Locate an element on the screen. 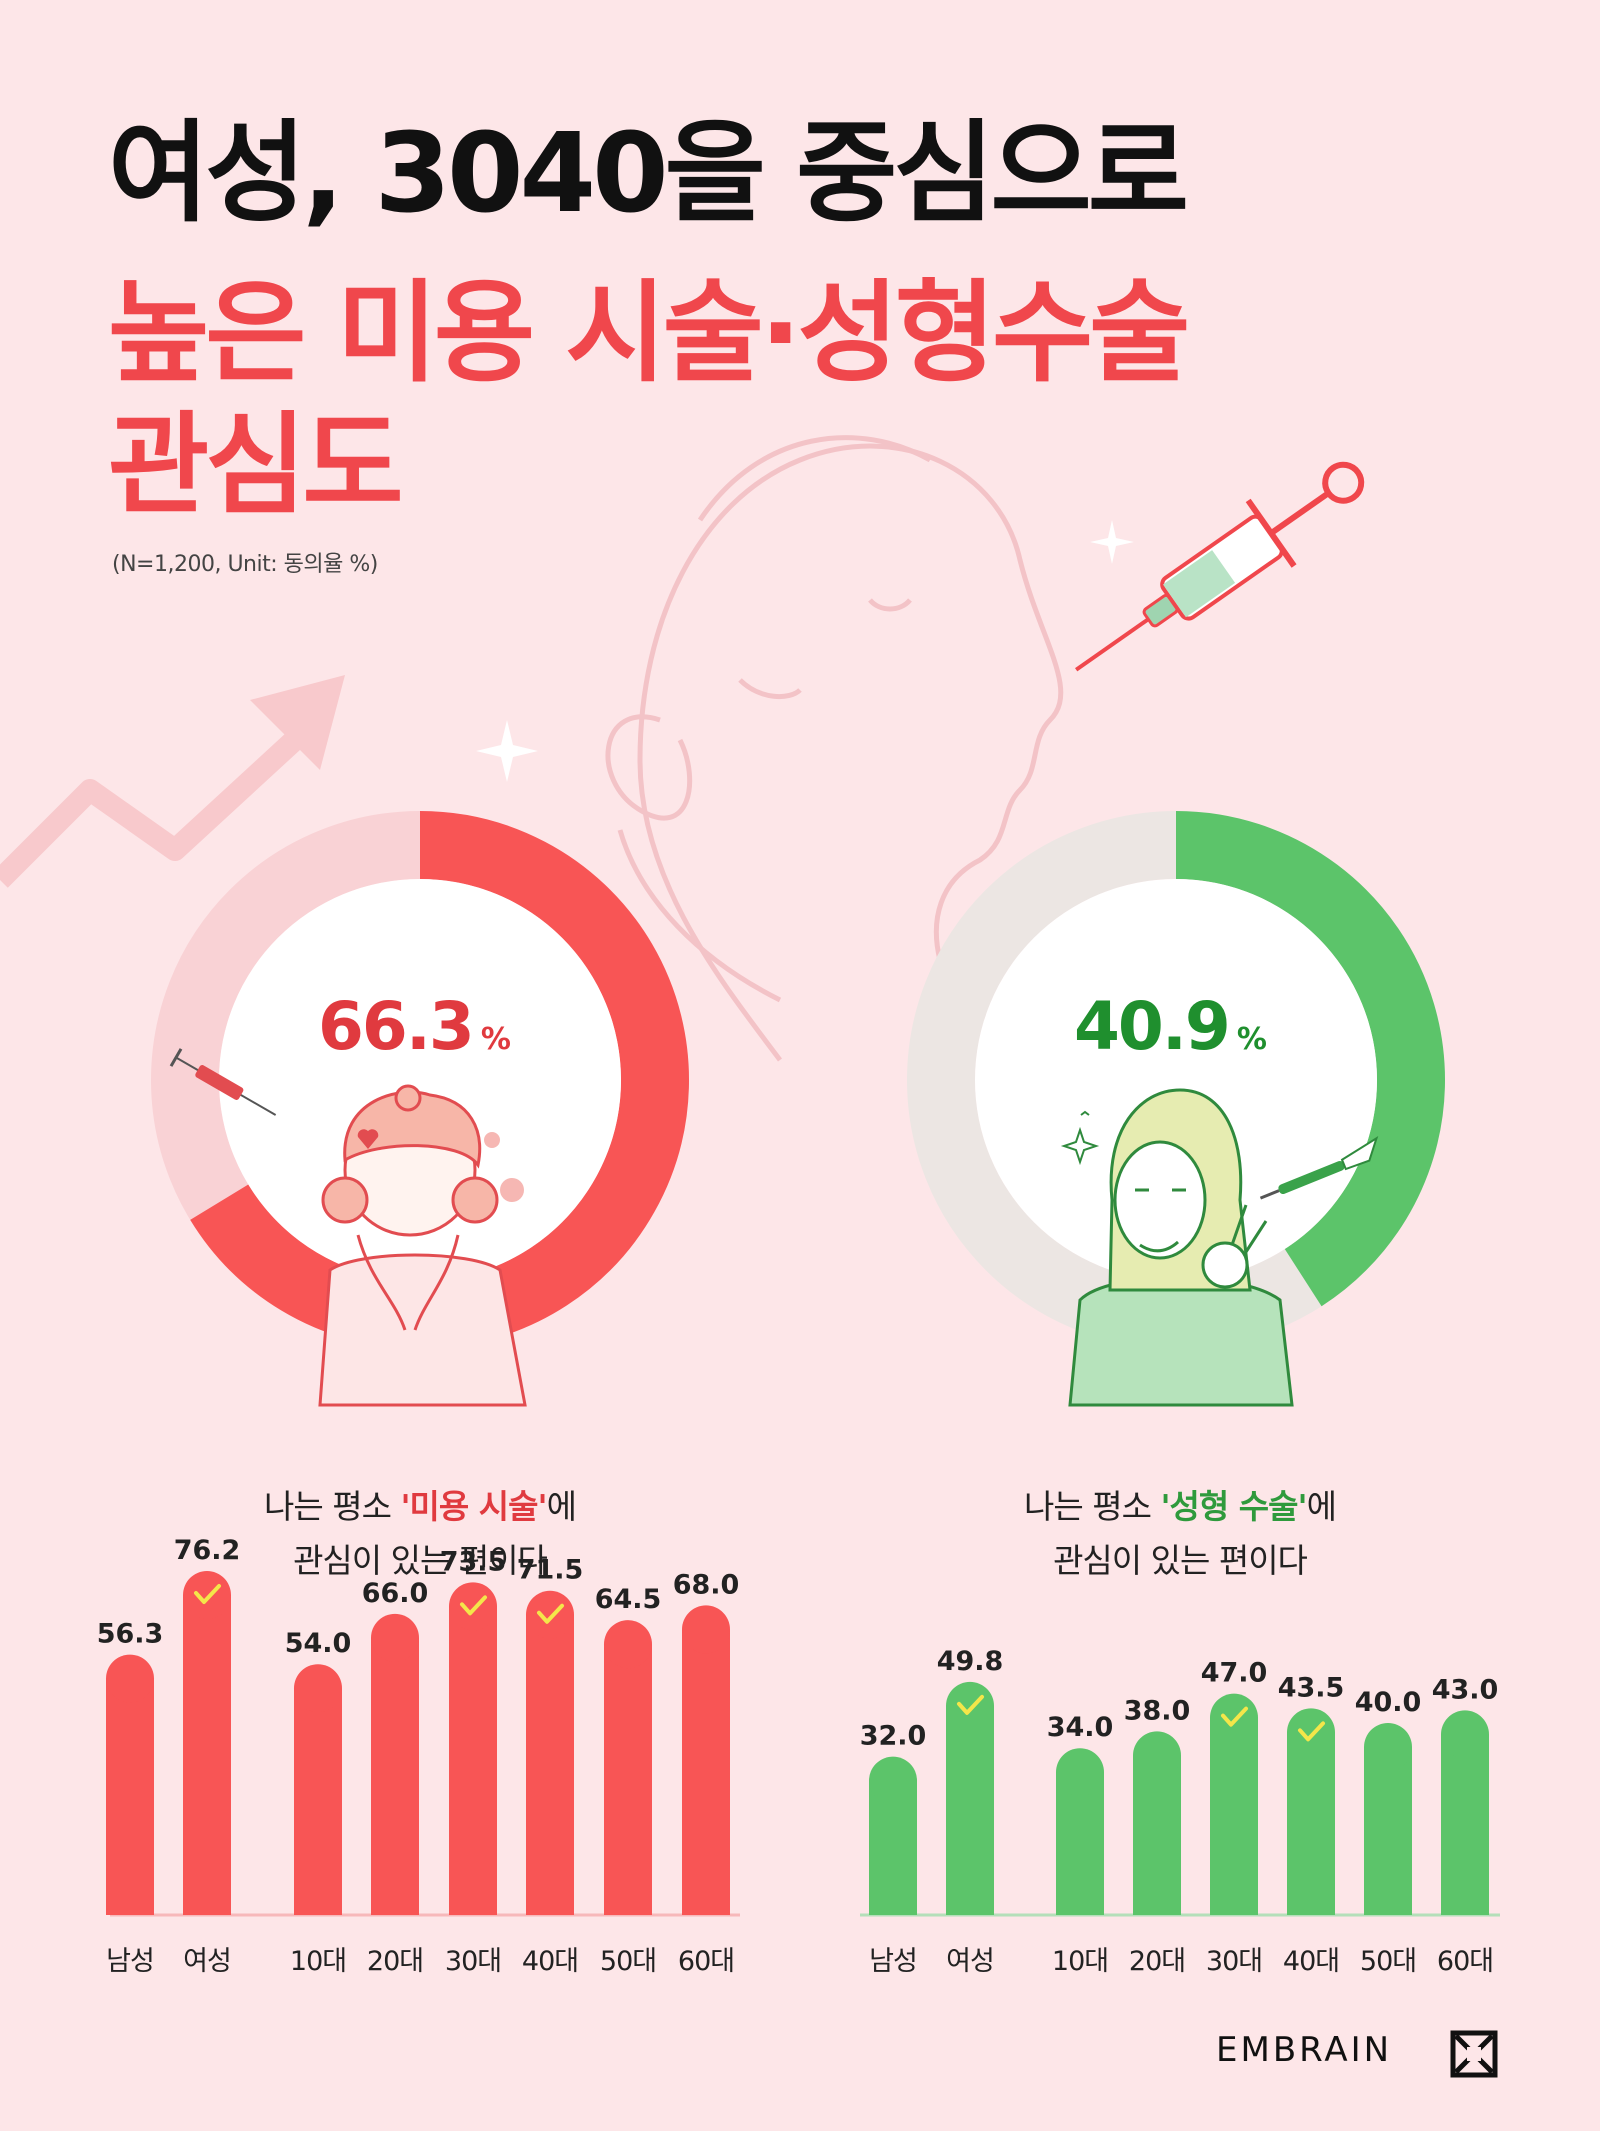 This screenshot has height=2131, width=1600. bar-남성: 56.3 남성 is located at coordinates (130, 1798).